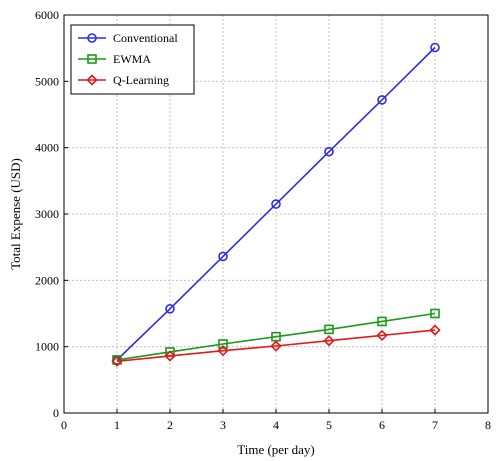 The width and height of the screenshot is (496, 461). What do you see at coordinates (15, 214) in the screenshot?
I see `y-axis-title: Total Expense (USD)` at bounding box center [15, 214].